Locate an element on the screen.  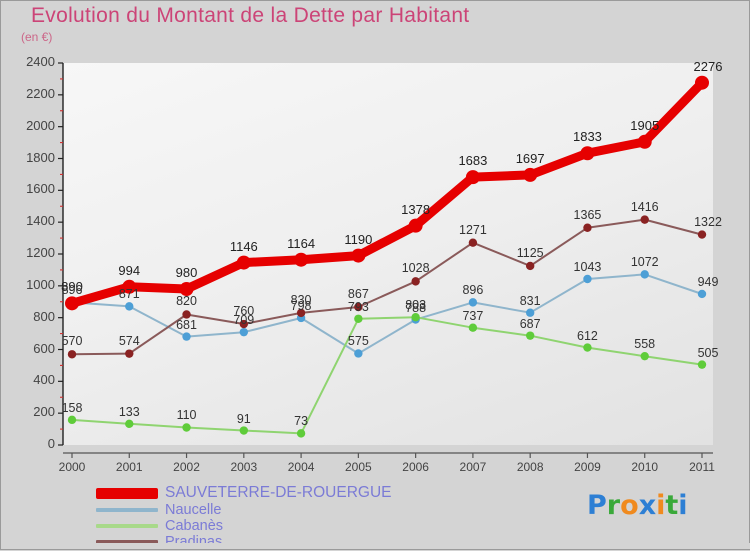
x-axis-tick-label: 2003 is located at coordinates (244, 467).